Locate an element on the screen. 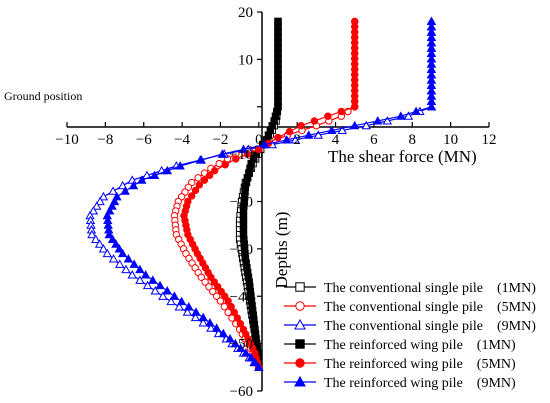 This screenshot has width=550, height=403. y-tick-label: −40 is located at coordinates (241, 297).